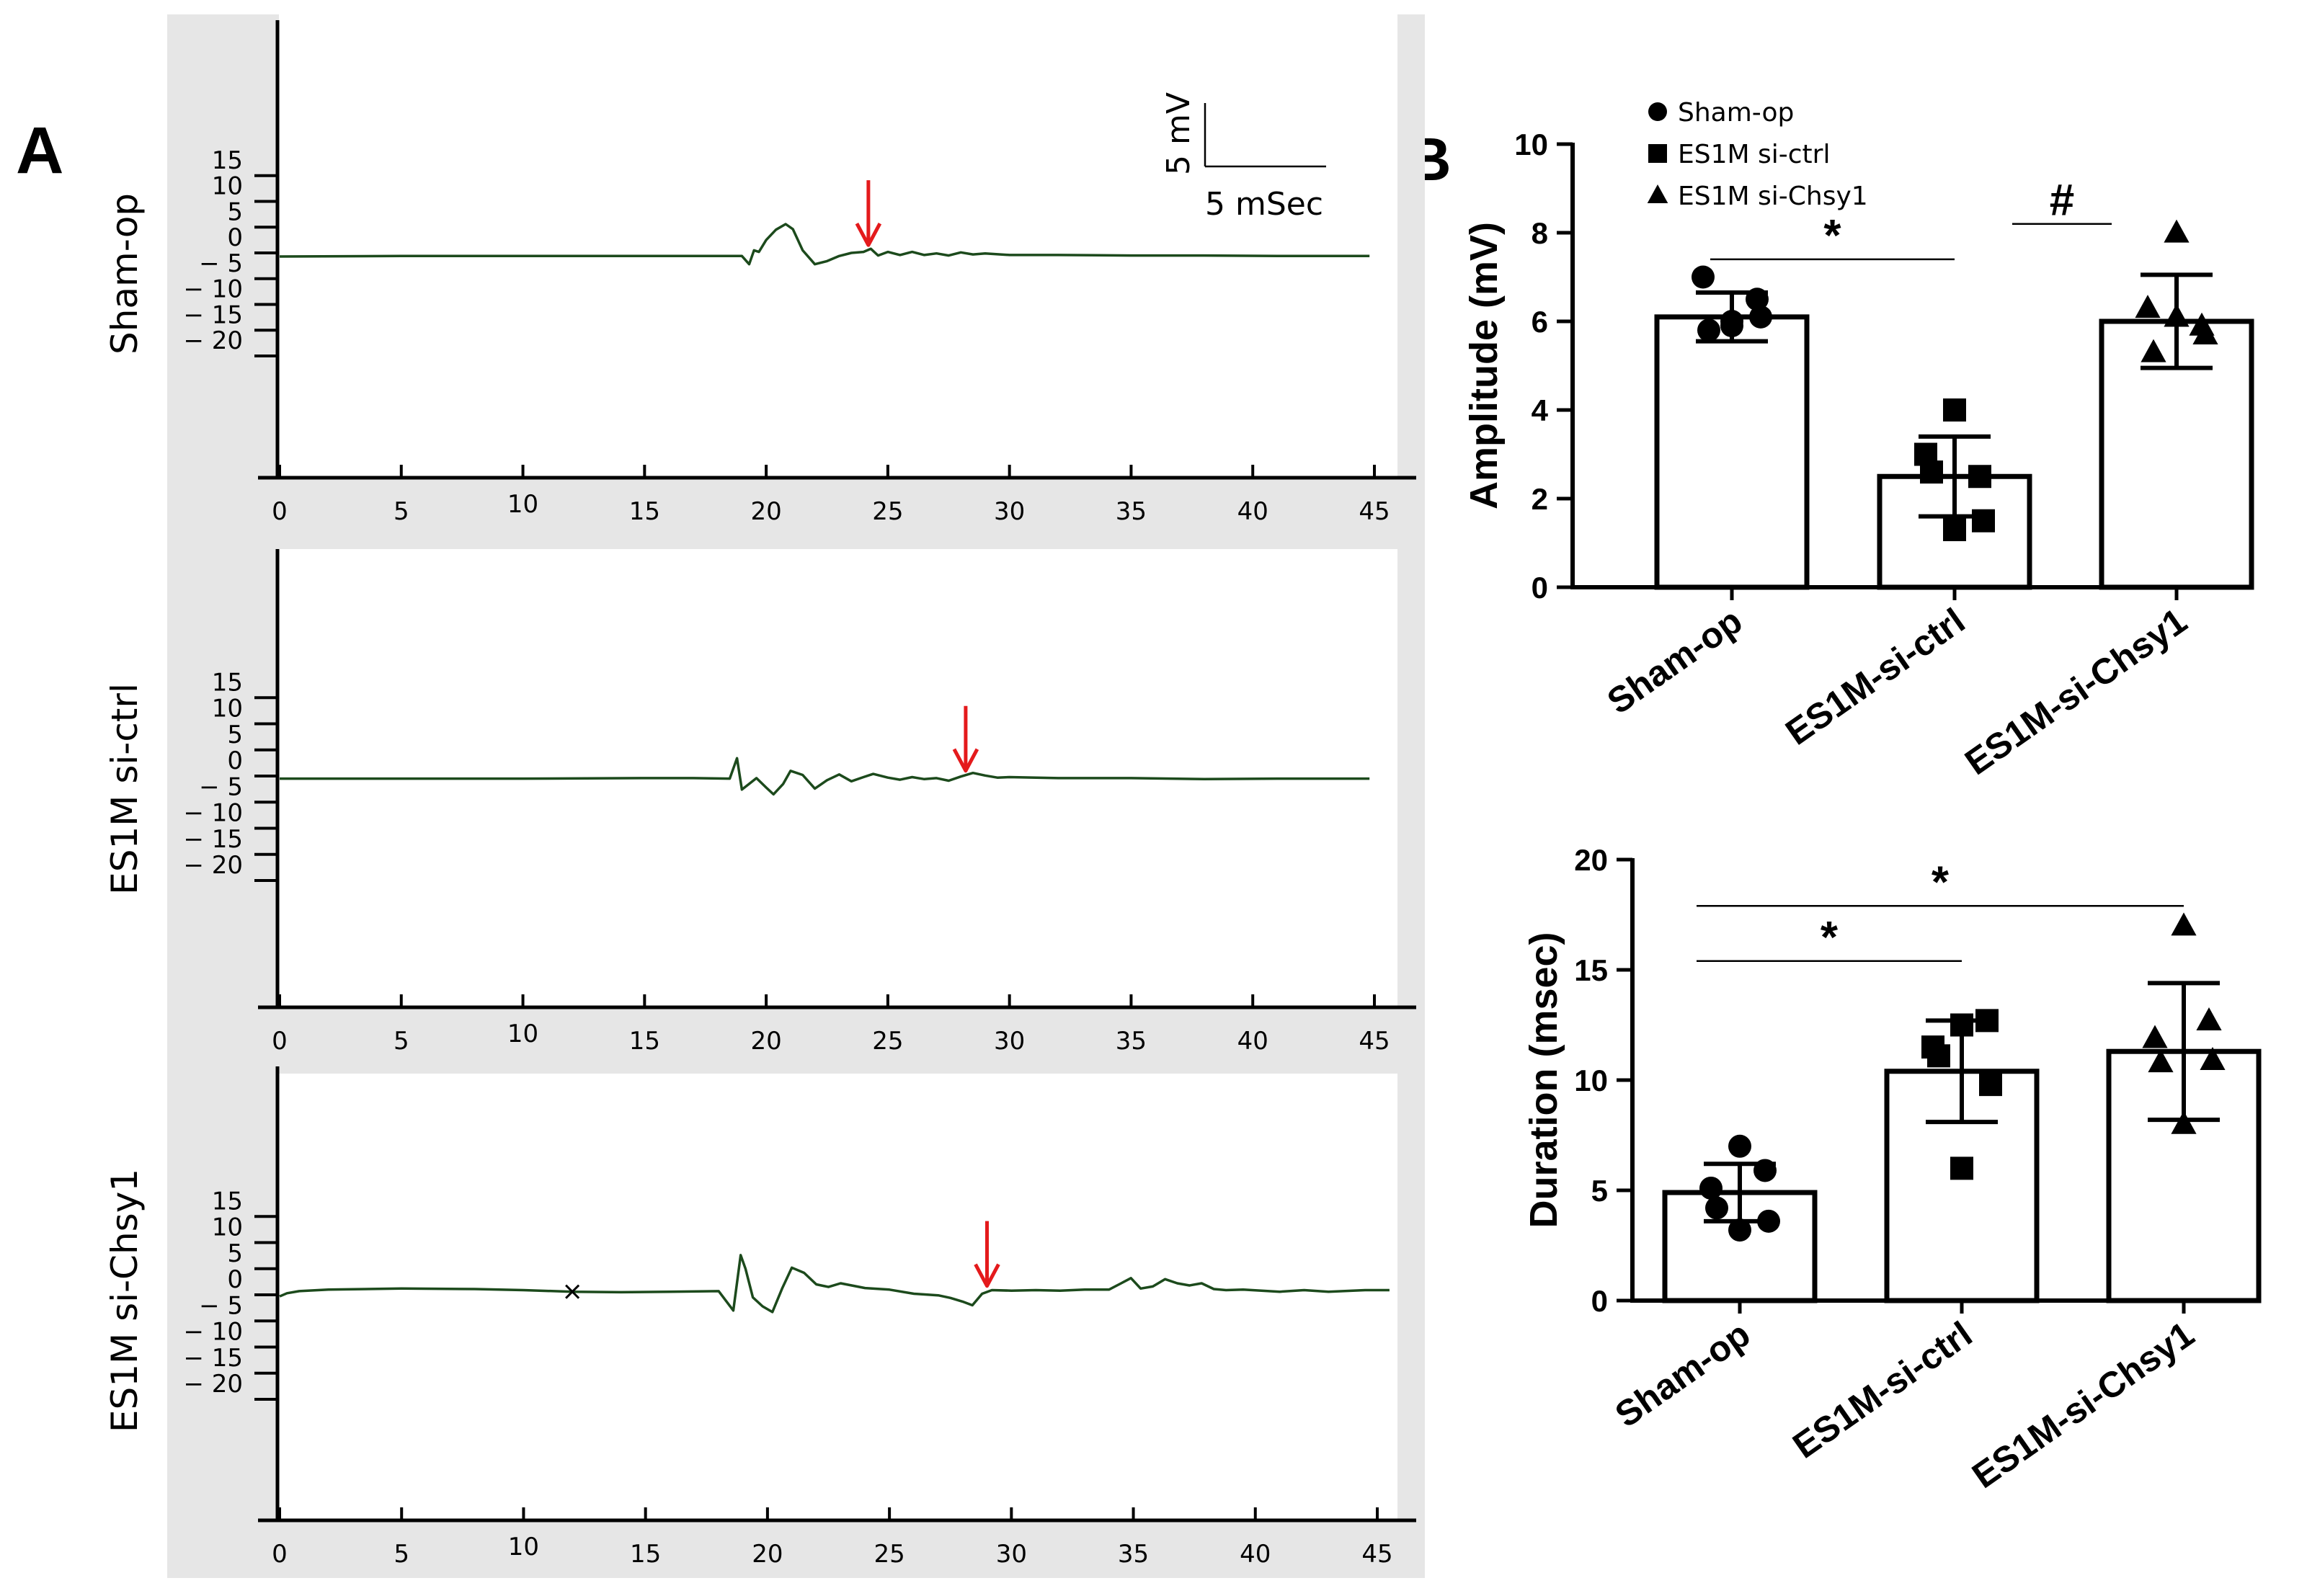  Describe the element at coordinates (125, 1300) in the screenshot. I see `y-axis-title: ES1M si-Chsy1` at that location.